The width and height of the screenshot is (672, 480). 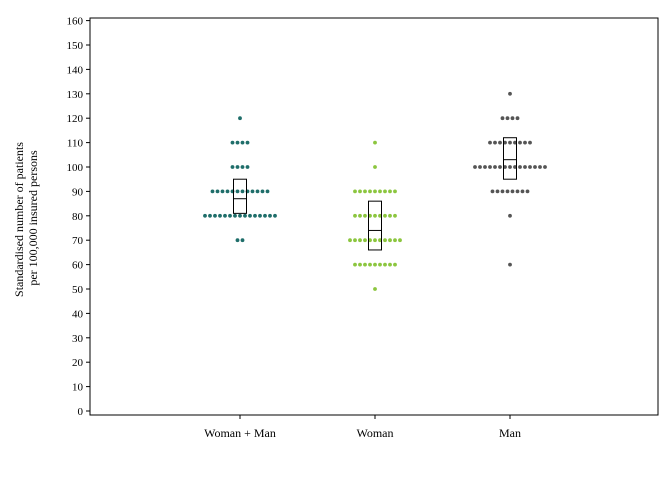 I want to click on x-axis: Woman + Man Woman Man, so click(x=362, y=427).